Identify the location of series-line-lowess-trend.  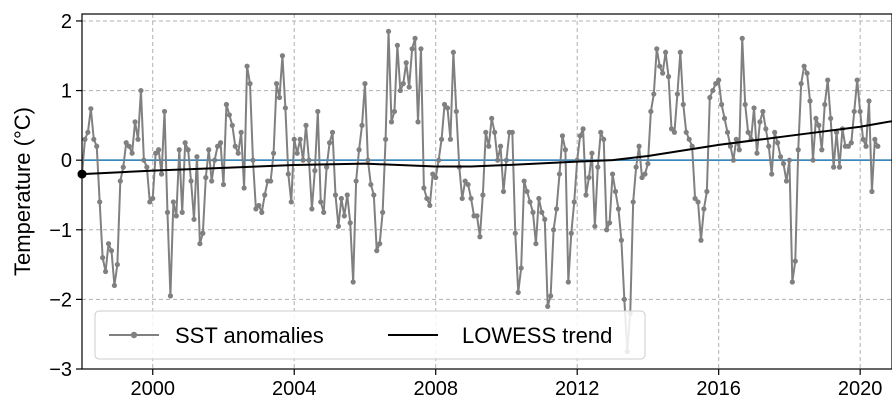
(486, 148).